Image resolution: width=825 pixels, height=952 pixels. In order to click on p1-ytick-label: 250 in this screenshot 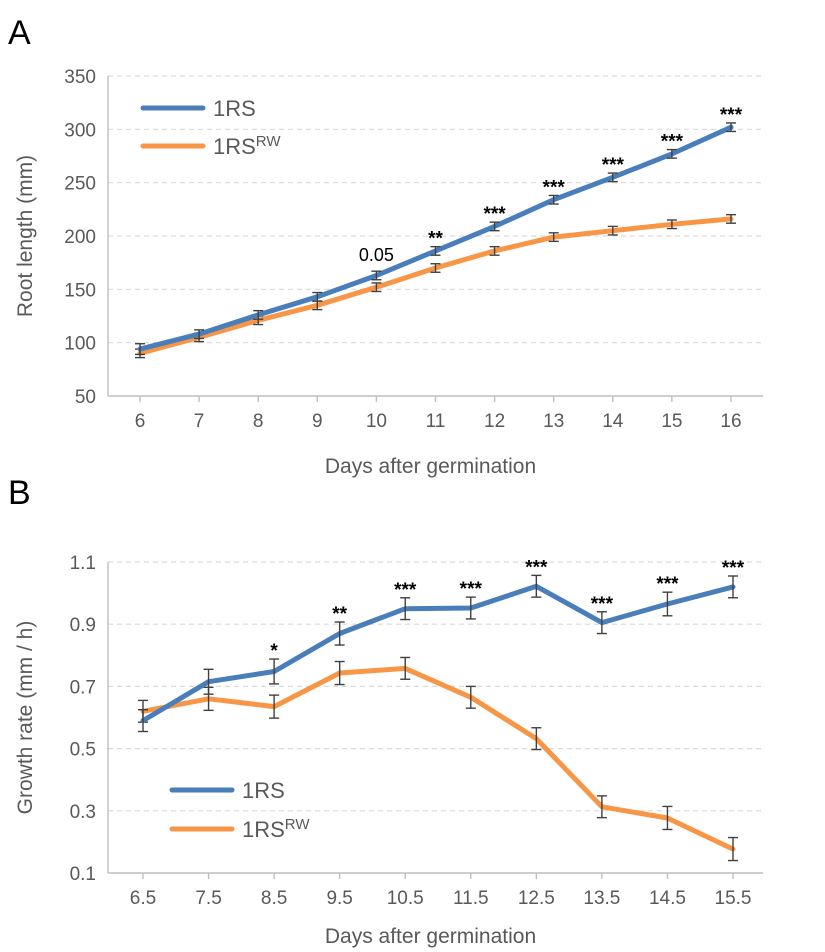, I will do `click(80, 184)`.